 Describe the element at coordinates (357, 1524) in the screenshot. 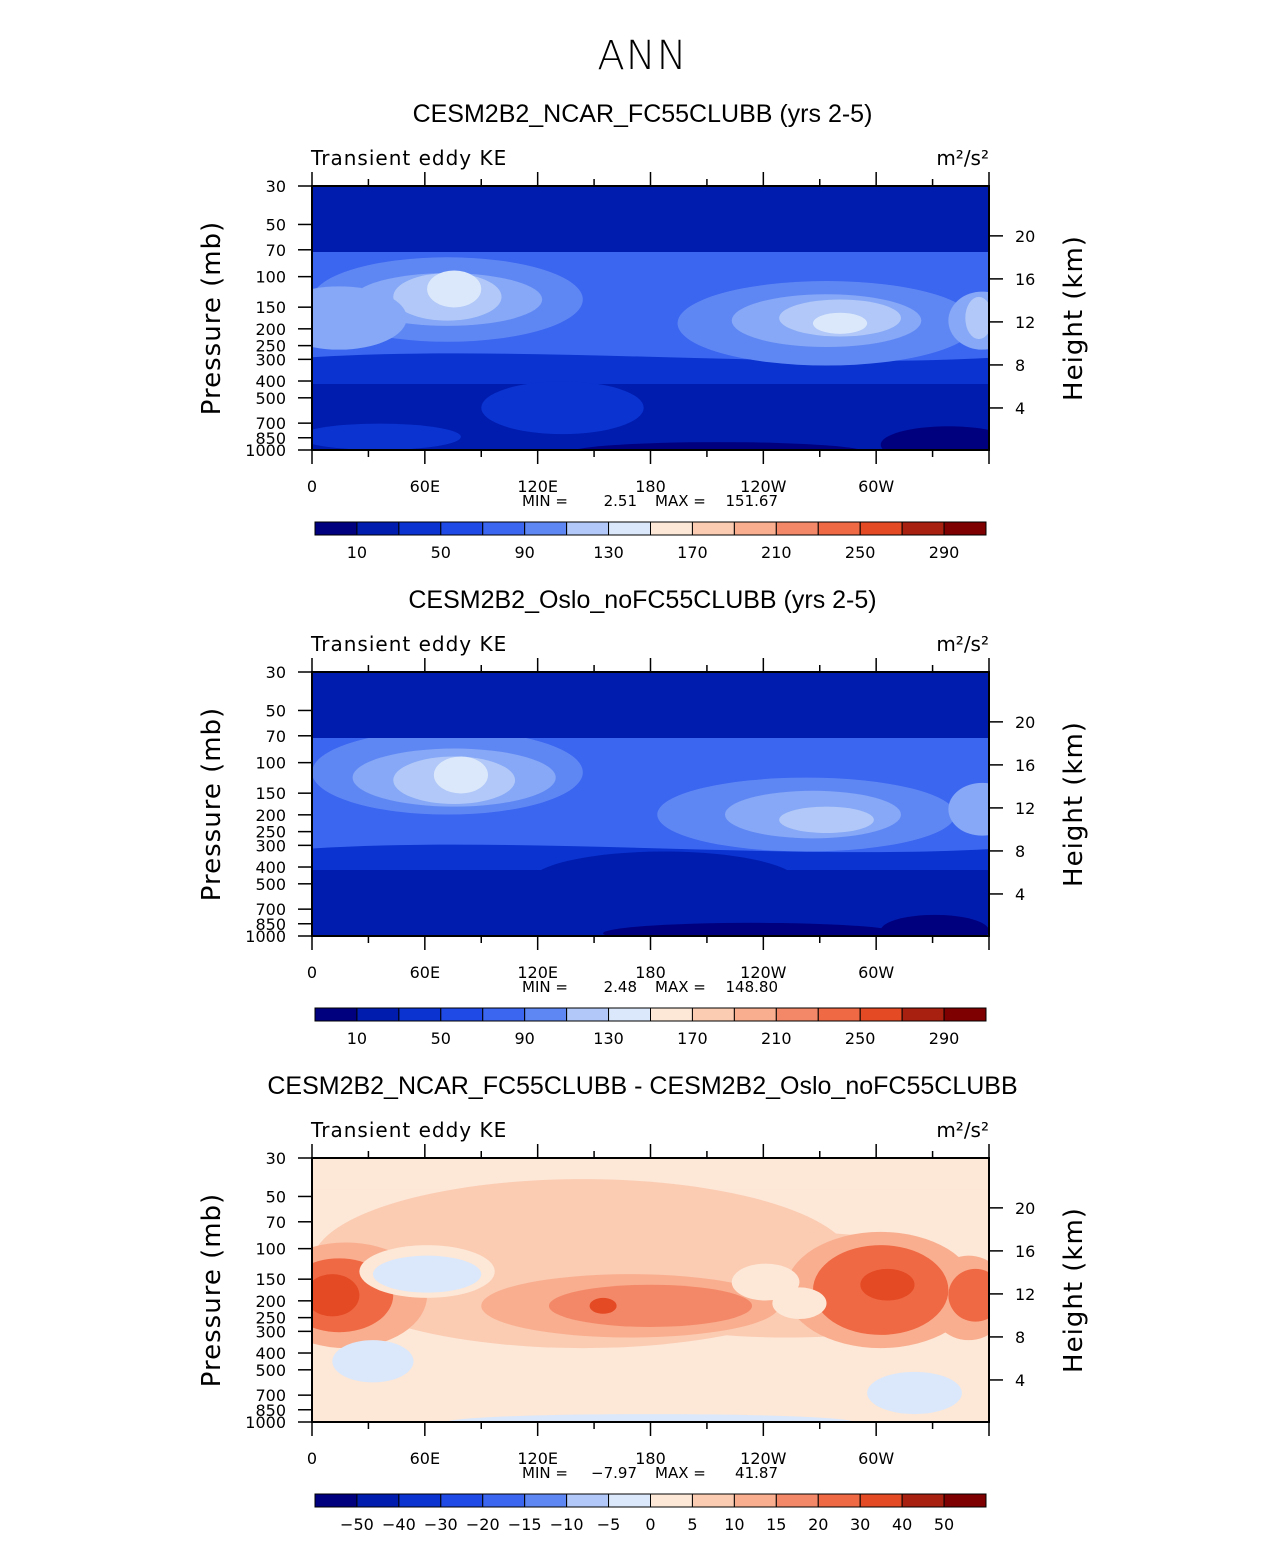

I see `colorbar-label: −50` at that location.